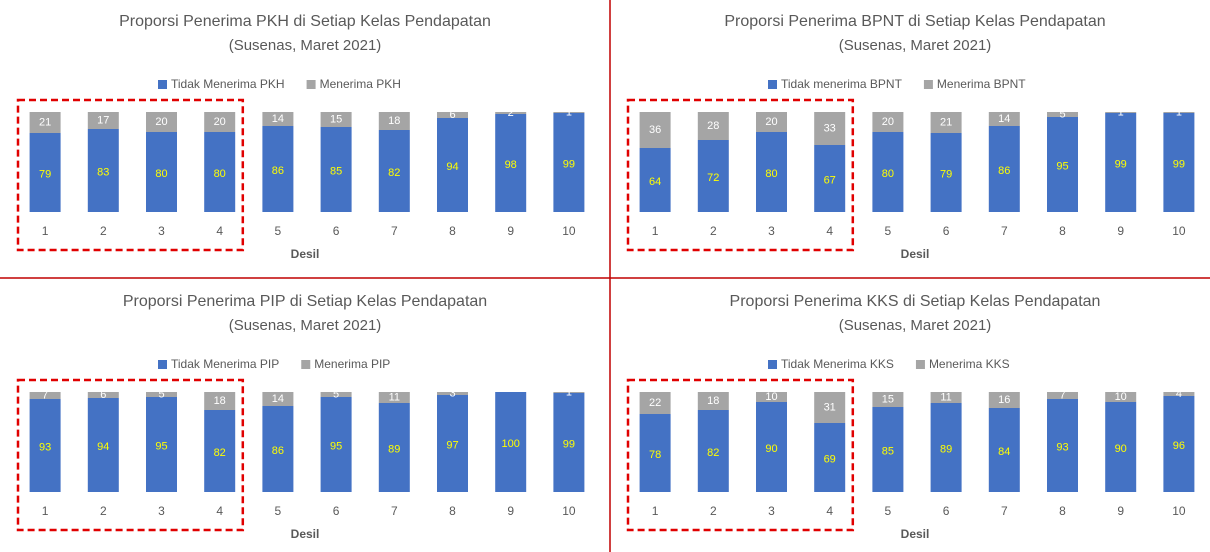  What do you see at coordinates (830, 128) in the screenshot?
I see `data-label: 33` at bounding box center [830, 128].